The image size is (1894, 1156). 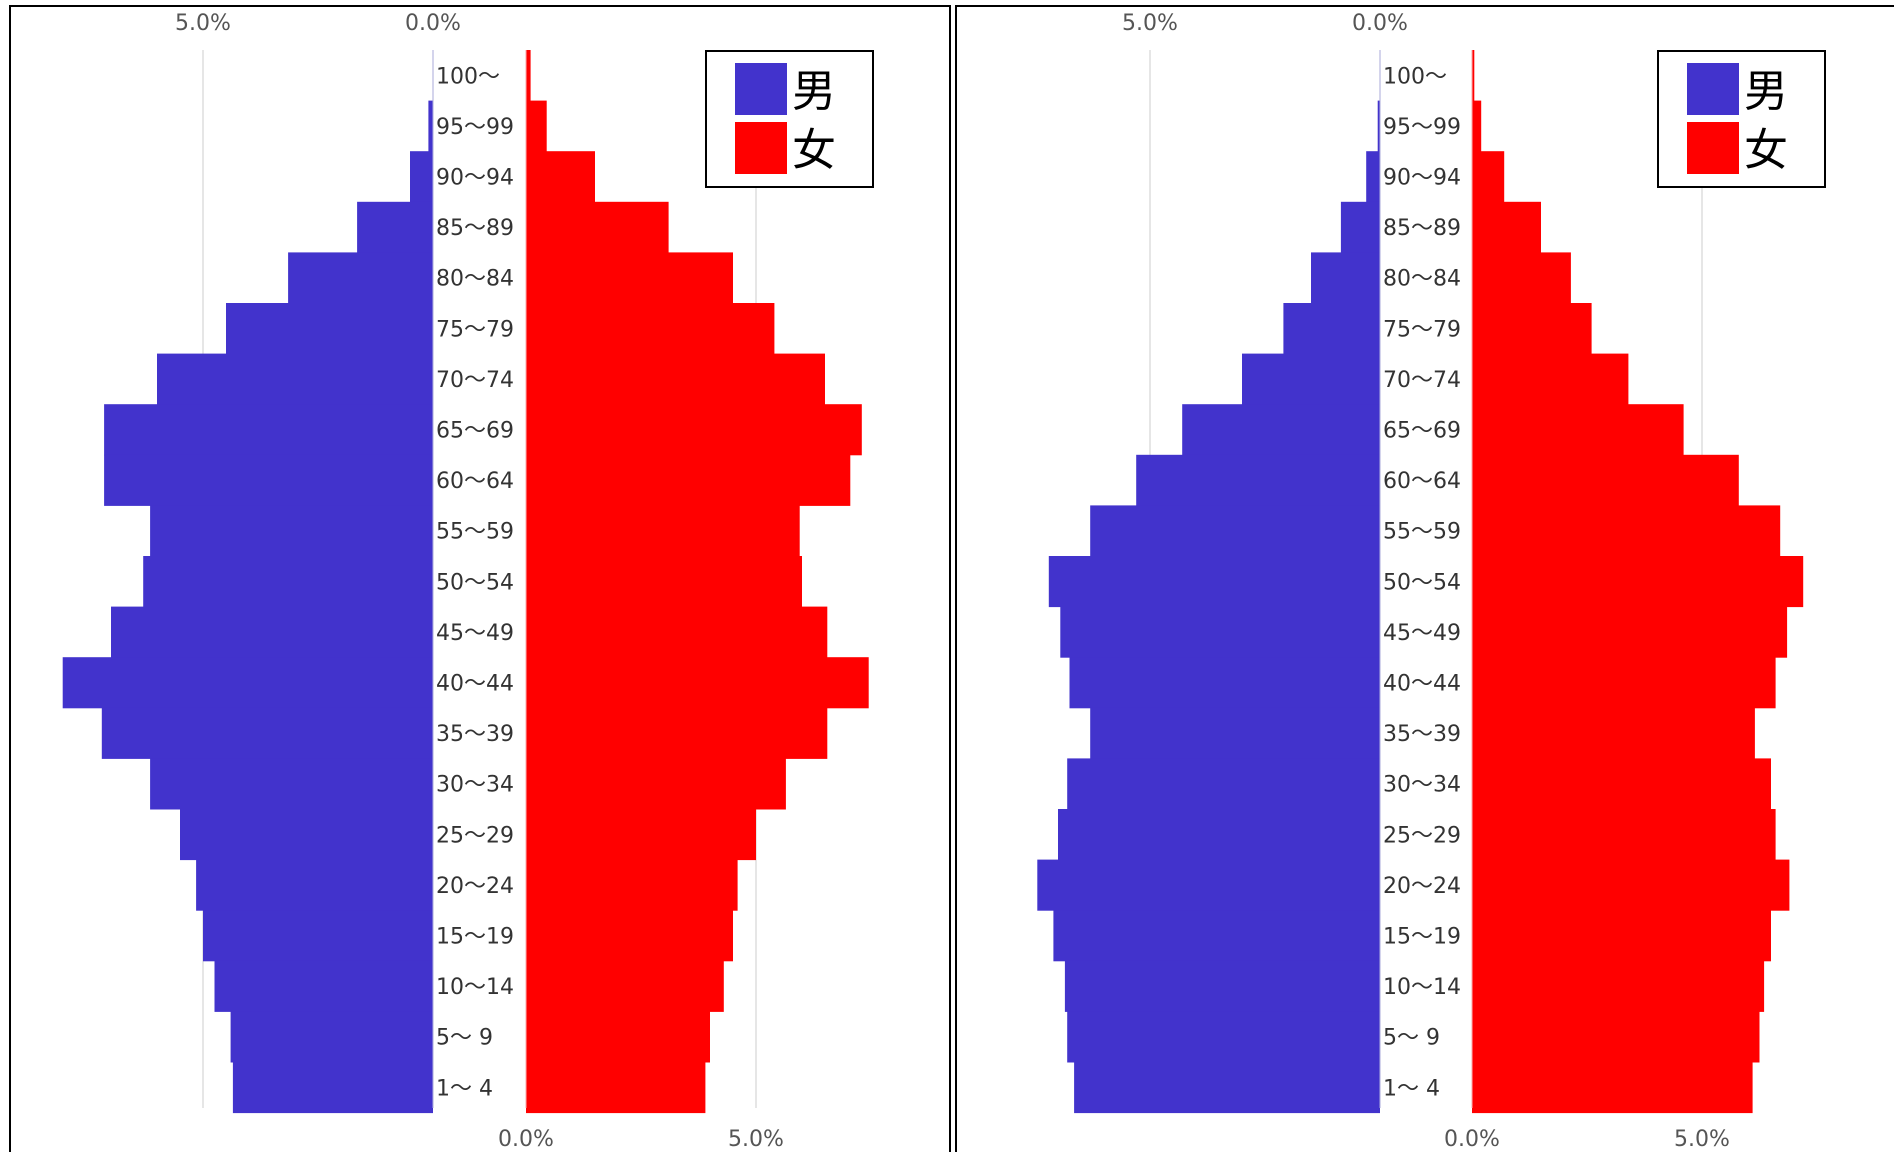 What do you see at coordinates (475, 279) in the screenshot?
I see `age-label: 80〜84` at bounding box center [475, 279].